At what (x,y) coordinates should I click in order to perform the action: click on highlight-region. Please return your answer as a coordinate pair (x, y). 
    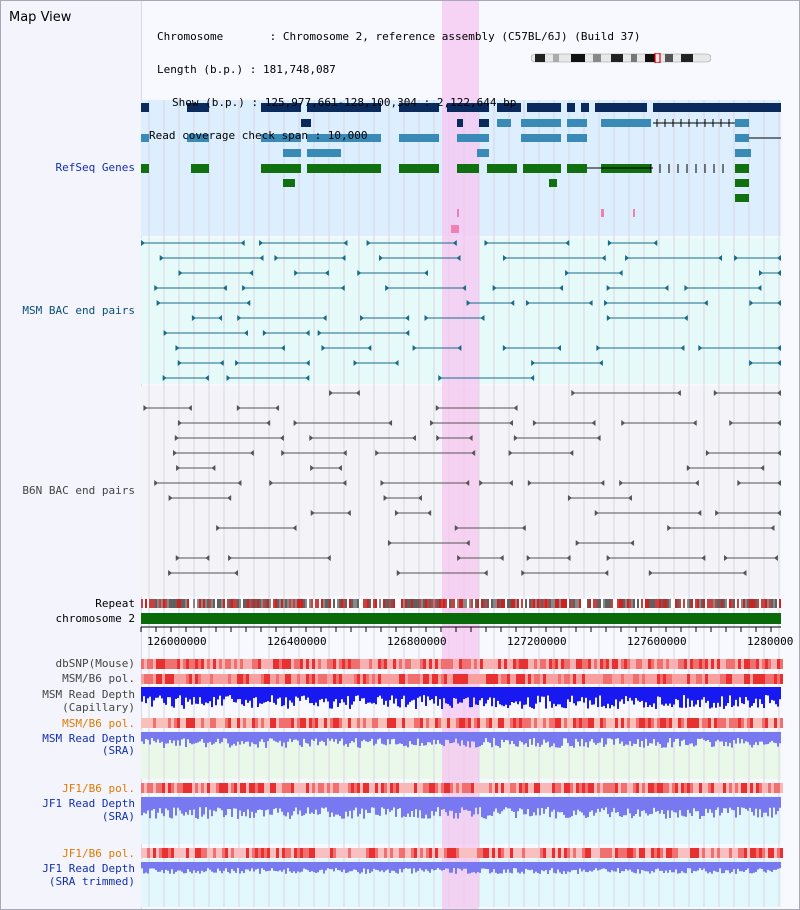
    Looking at the image, I should click on (460, 455).